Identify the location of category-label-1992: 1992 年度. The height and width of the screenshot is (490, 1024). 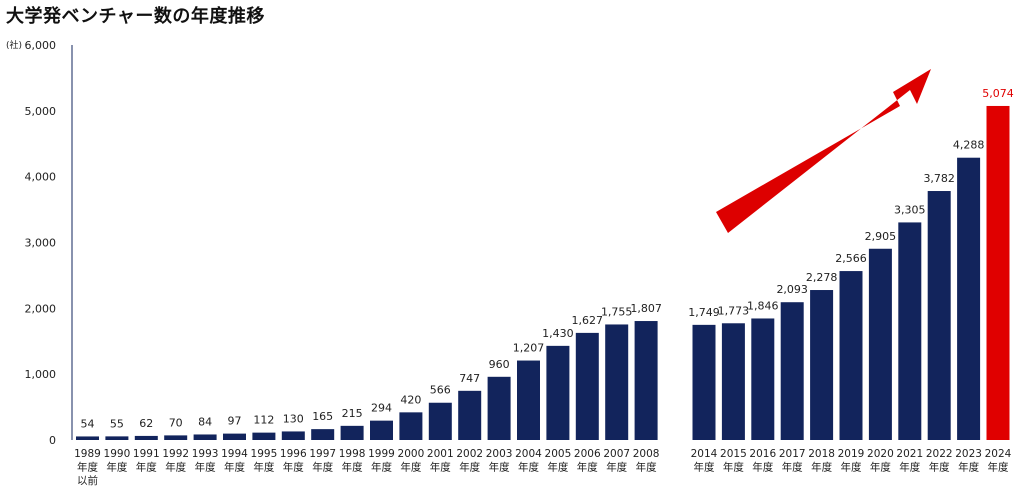
(175, 461).